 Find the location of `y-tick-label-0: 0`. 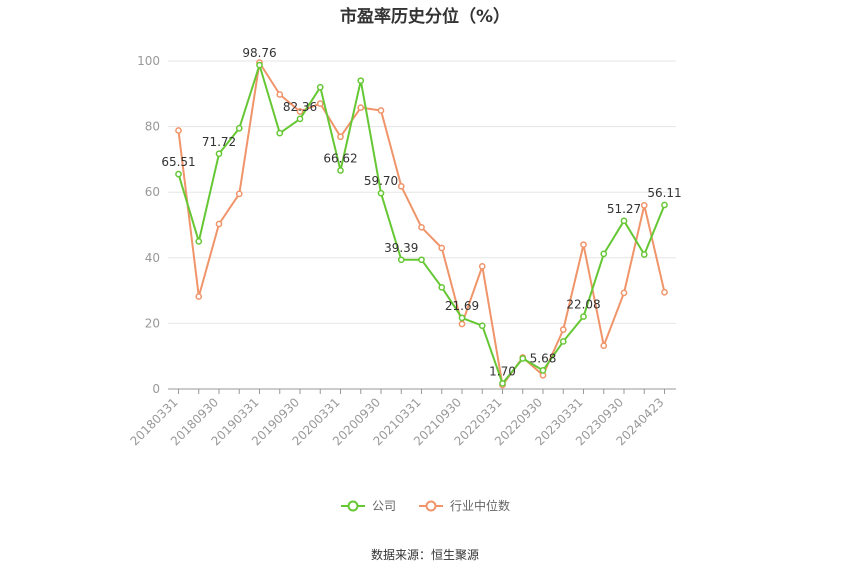

y-tick-label-0: 0 is located at coordinates (156, 389).